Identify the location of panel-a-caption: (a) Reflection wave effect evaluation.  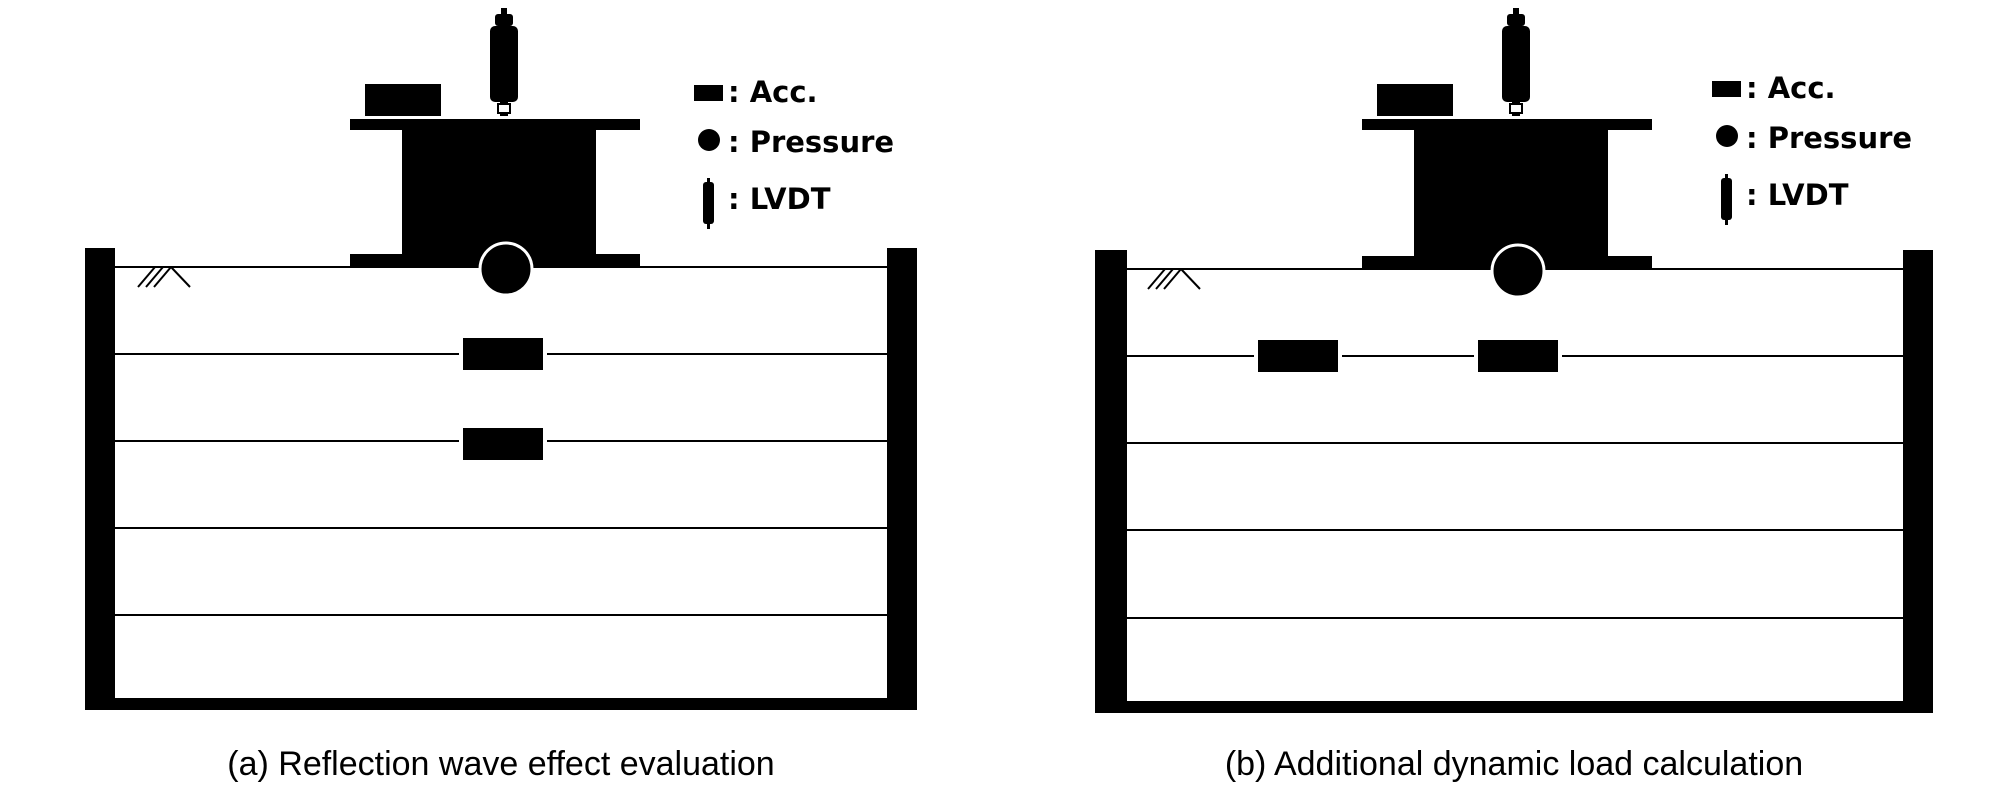
(500, 764).